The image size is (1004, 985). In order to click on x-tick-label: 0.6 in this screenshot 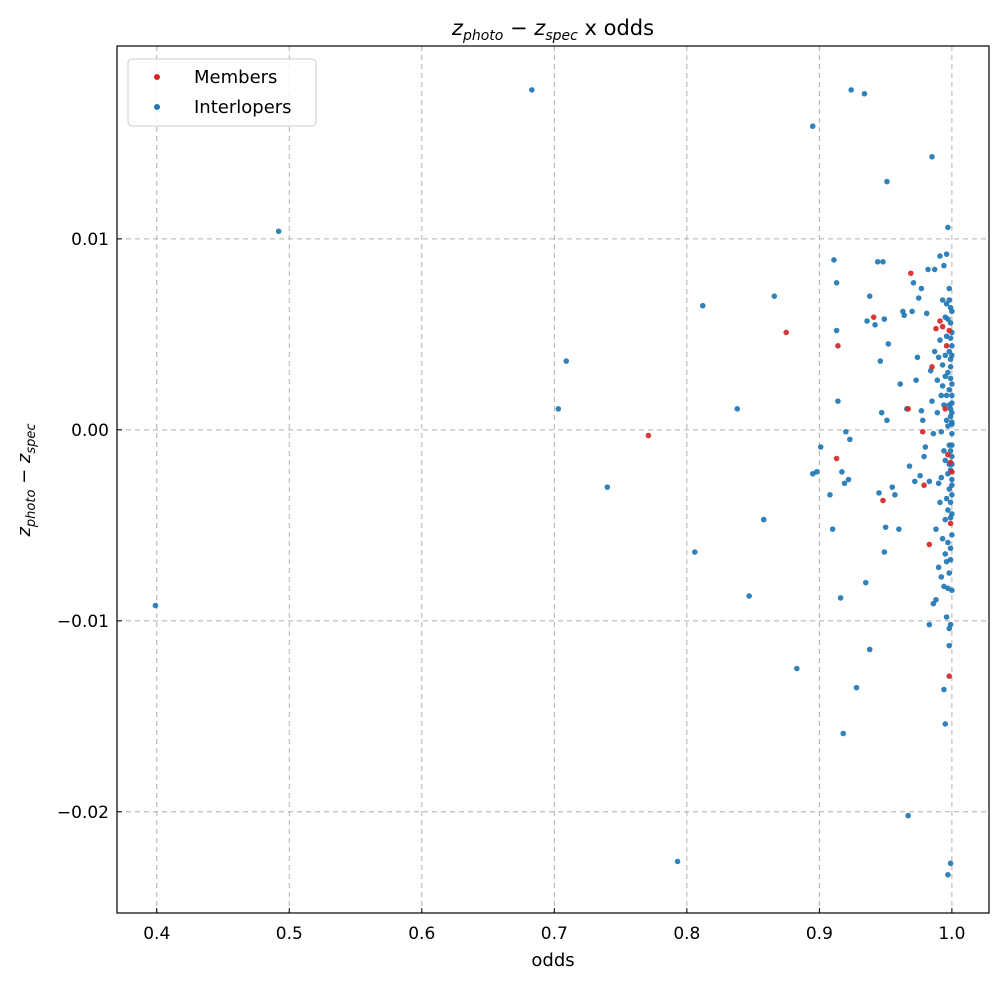, I will do `click(421, 934)`.